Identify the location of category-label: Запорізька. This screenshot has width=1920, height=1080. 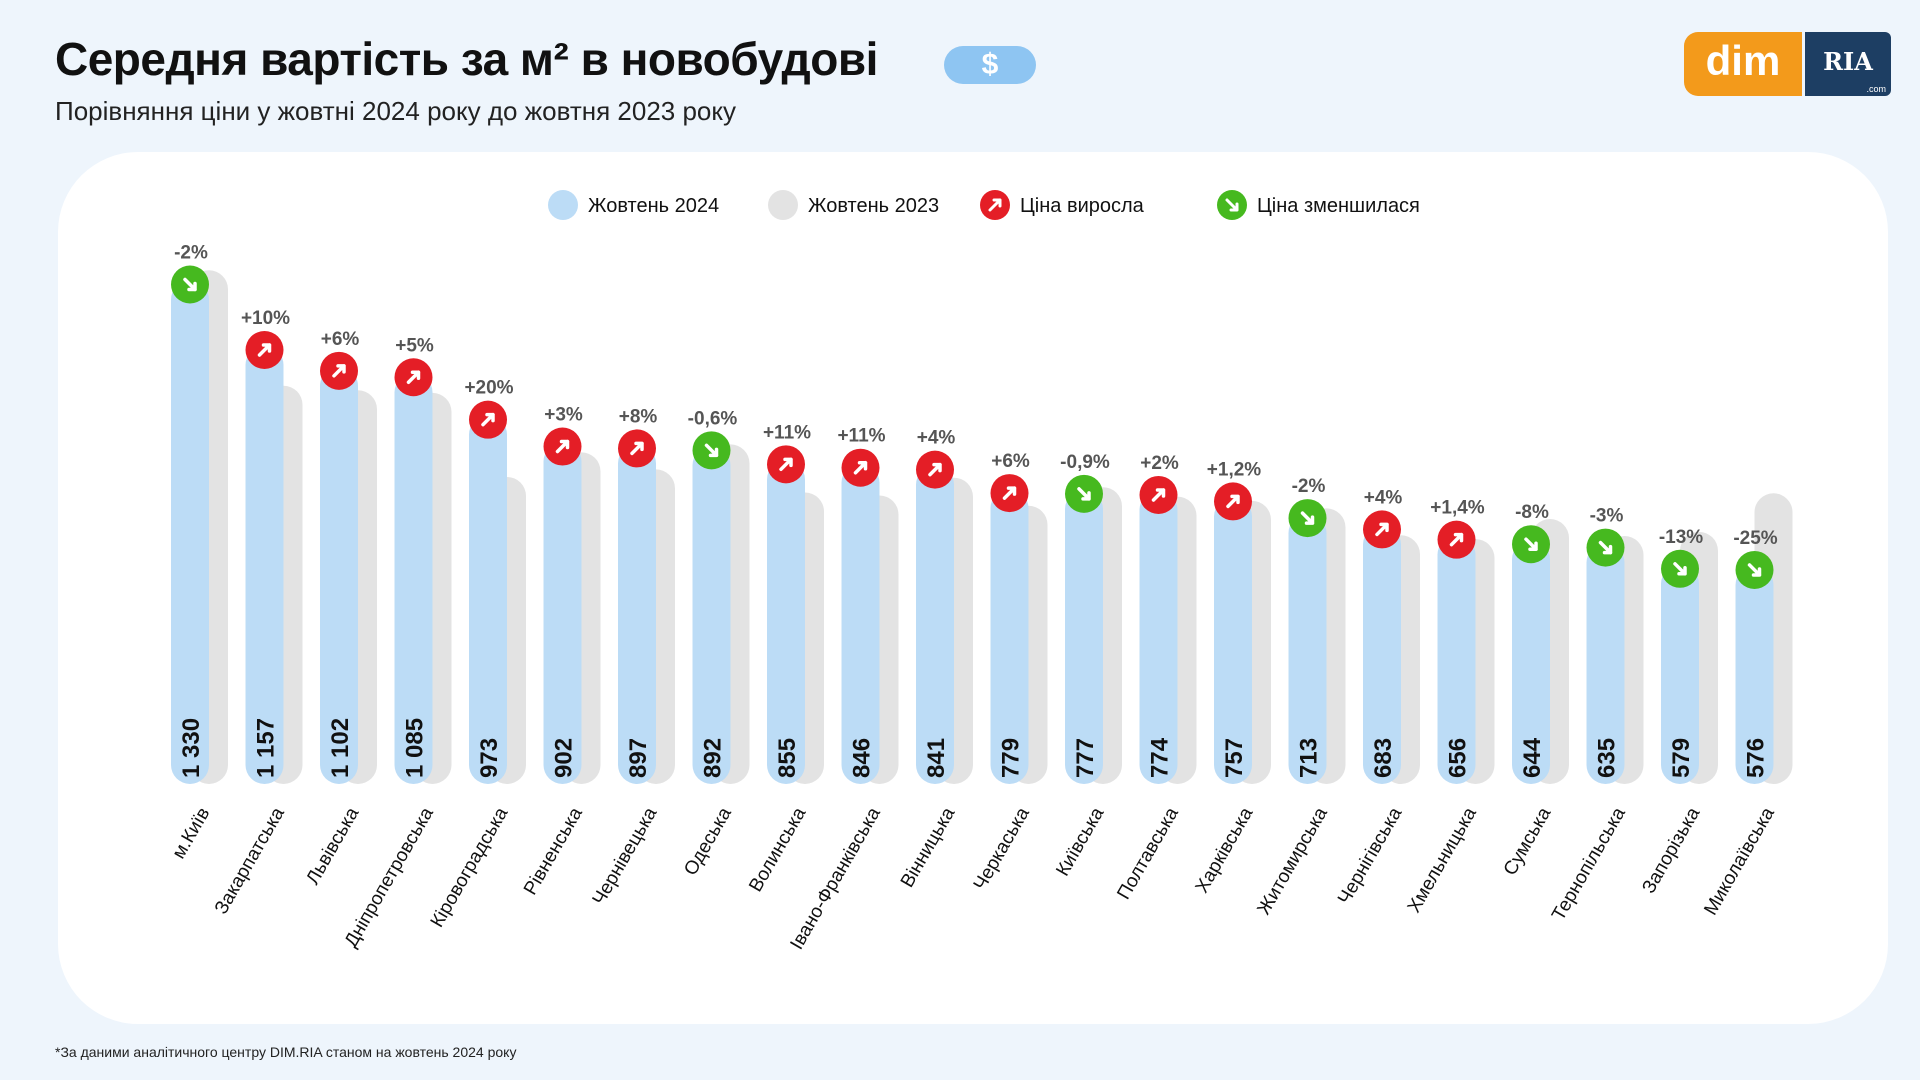
(1671, 851).